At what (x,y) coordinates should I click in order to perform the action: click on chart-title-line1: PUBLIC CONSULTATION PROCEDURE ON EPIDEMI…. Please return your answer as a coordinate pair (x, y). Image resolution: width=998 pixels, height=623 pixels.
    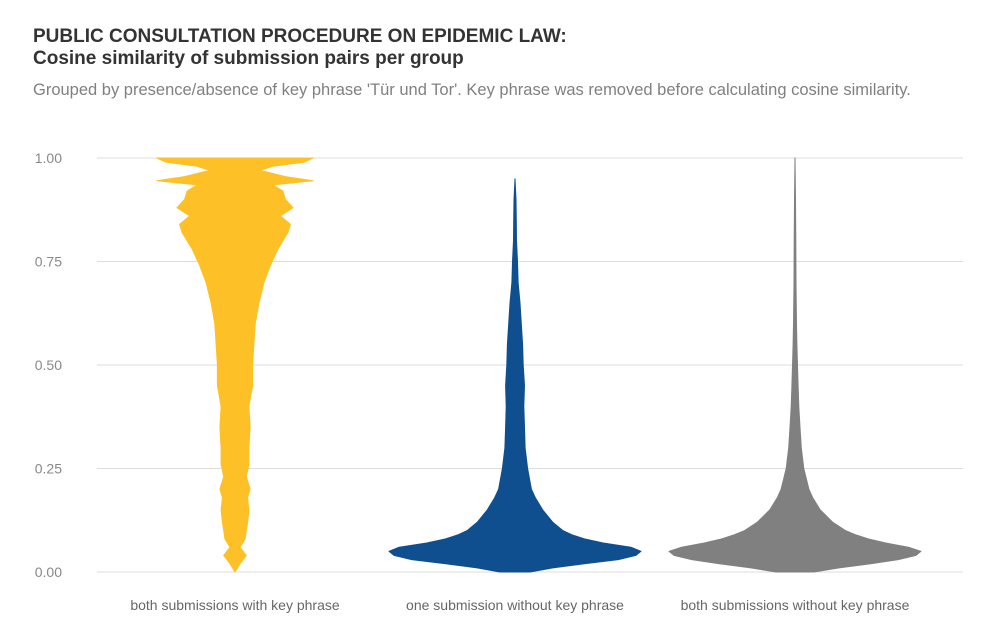
    Looking at the image, I should click on (300, 36).